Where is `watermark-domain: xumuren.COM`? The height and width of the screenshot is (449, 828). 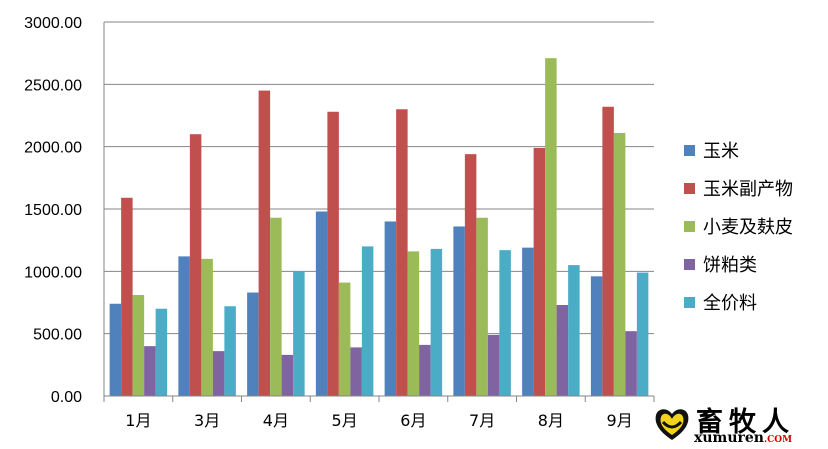
watermark-domain: xumuren.COM is located at coordinates (743, 438).